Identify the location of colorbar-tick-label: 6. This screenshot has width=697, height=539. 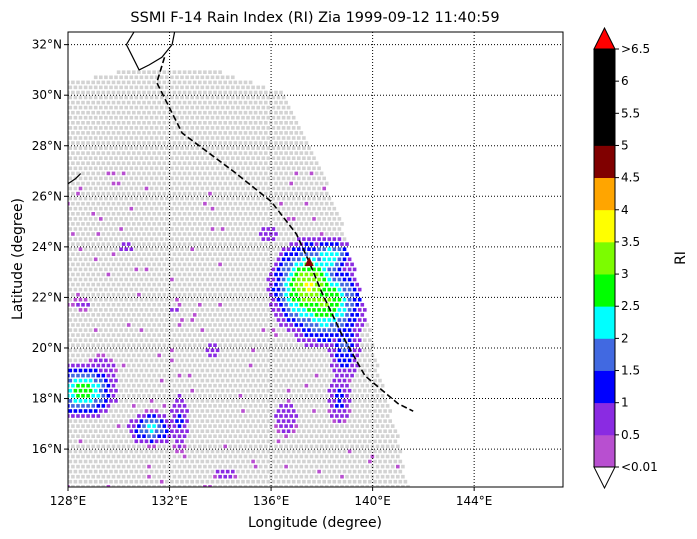
(625, 81).